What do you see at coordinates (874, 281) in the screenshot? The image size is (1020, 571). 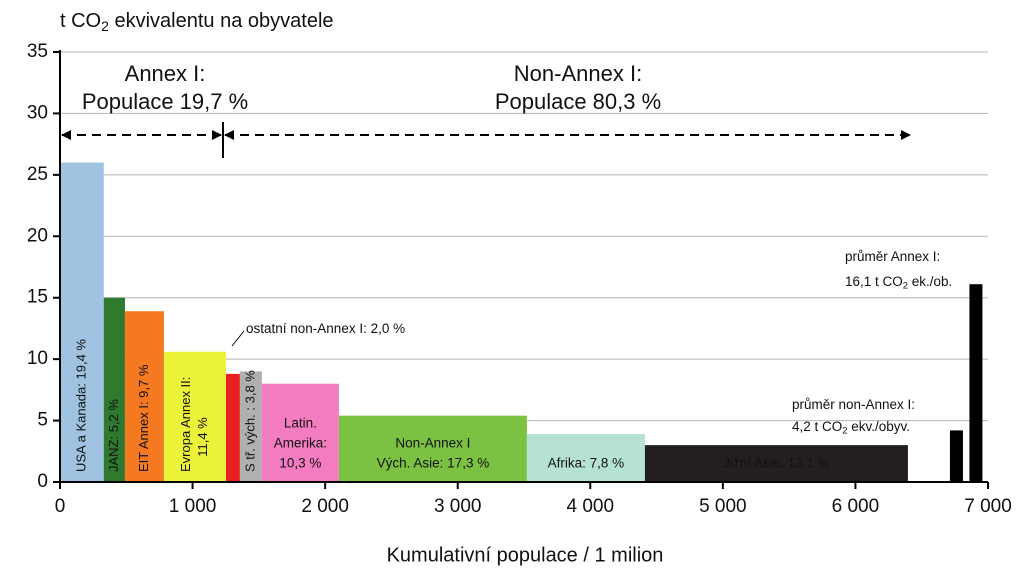 I see `text-part: 16,1 t CO` at bounding box center [874, 281].